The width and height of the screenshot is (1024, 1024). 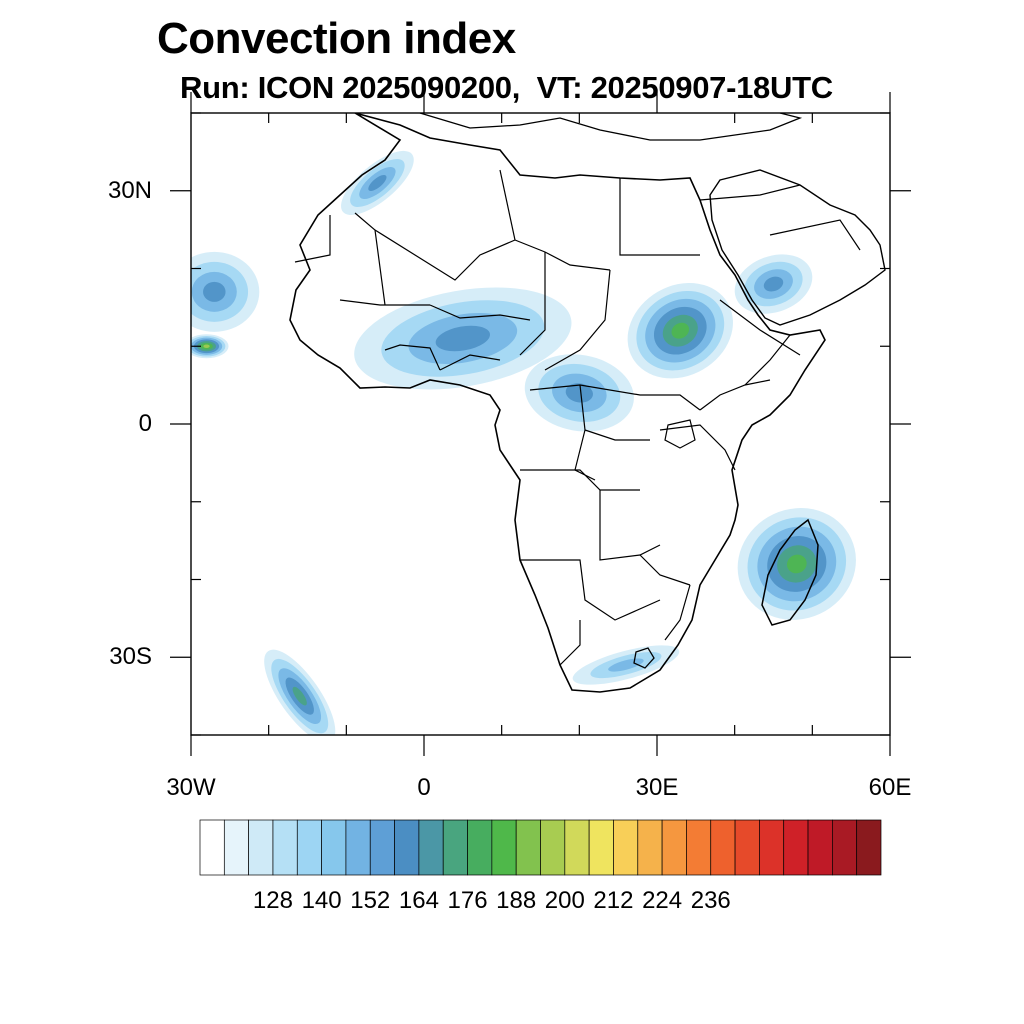 What do you see at coordinates (418, 900) in the screenshot?
I see `colorbar-label: 164` at bounding box center [418, 900].